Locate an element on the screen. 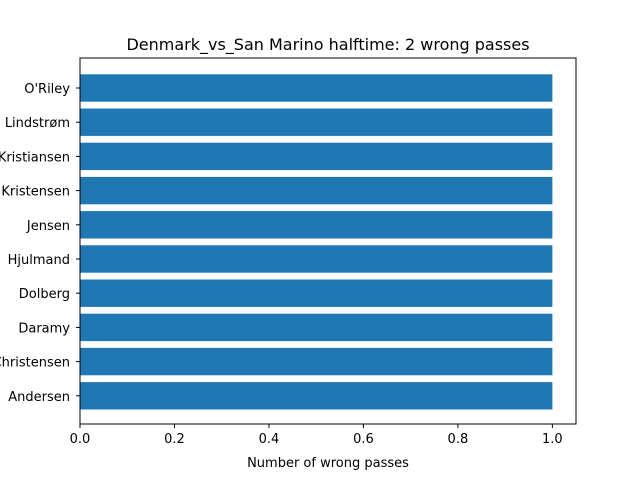 The image size is (640, 485). bar-kristensen is located at coordinates (316, 190).